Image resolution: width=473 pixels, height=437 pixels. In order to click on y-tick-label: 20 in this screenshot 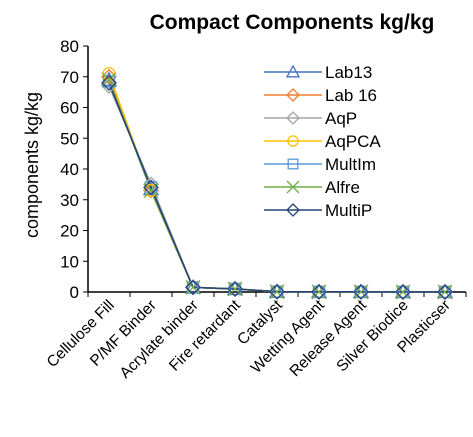, I will do `click(69, 231)`.